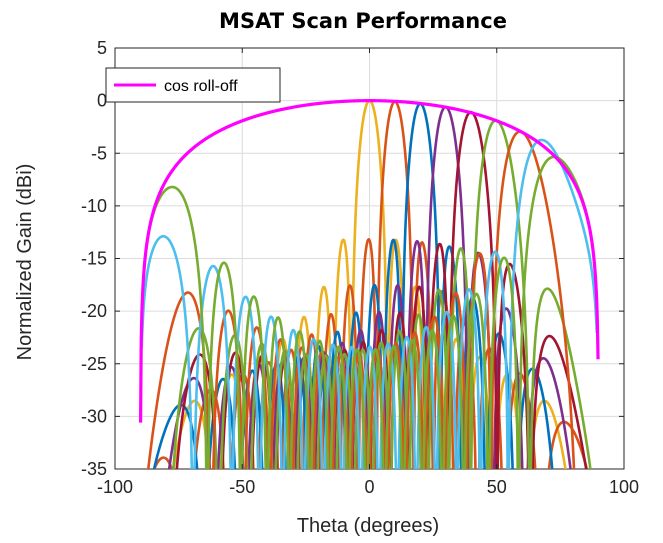 This screenshot has height=543, width=663. I want to click on y-tick-label: -35, so click(94, 469).